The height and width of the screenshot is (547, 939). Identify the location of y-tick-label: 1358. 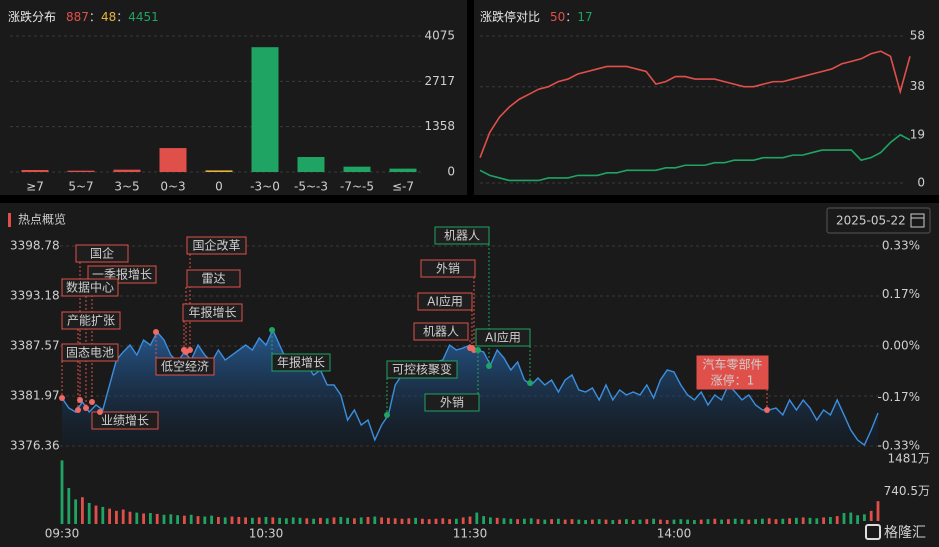
(439, 126).